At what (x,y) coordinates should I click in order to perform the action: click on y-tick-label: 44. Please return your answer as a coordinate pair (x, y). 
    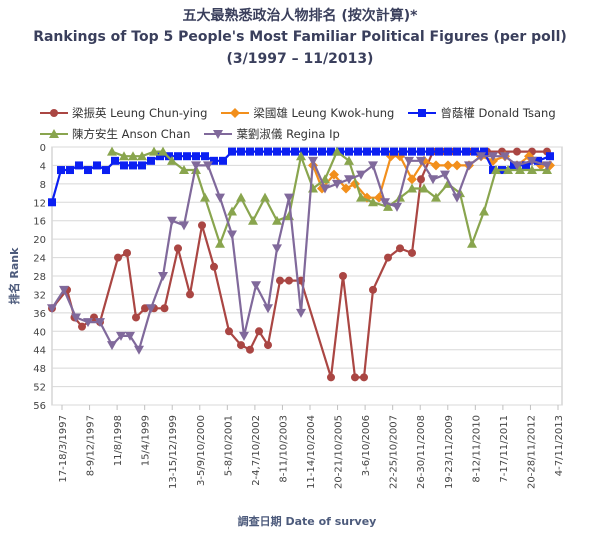
    Looking at the image, I should click on (39, 351).